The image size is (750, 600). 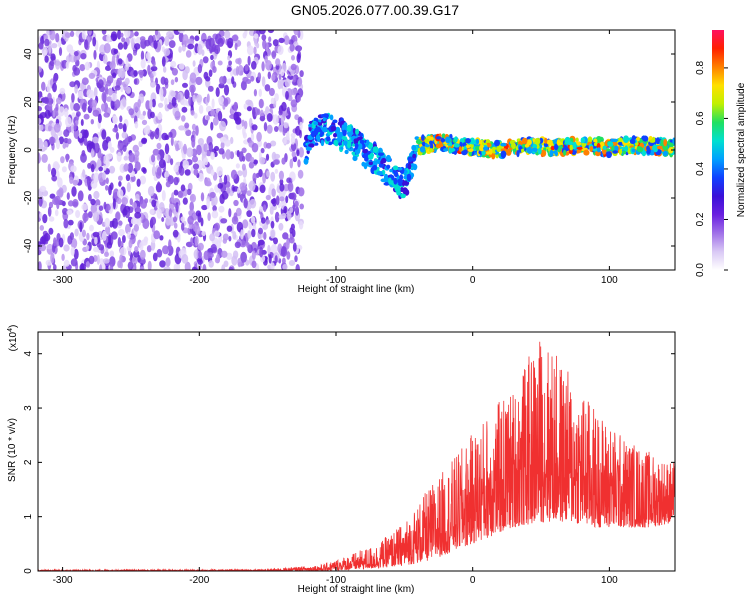 I want to click on colorbar-tick-label: 0.6, so click(x=700, y=118).